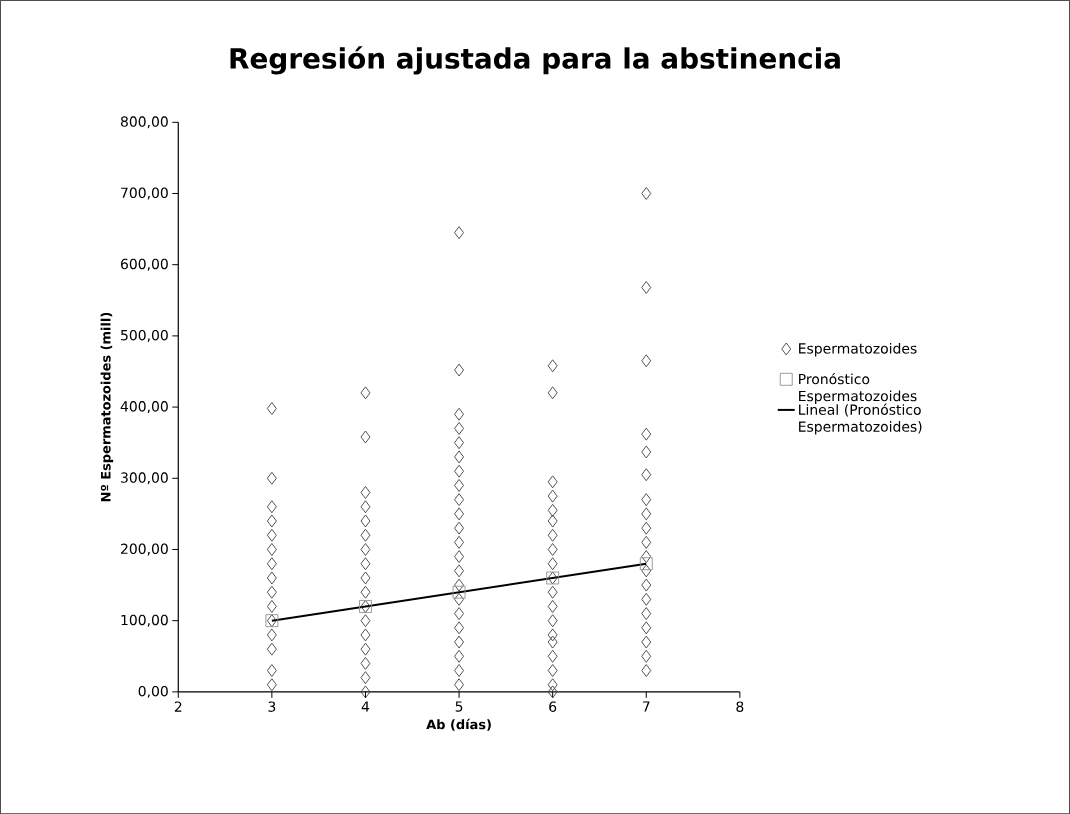 This screenshot has width=1070, height=814. I want to click on y-tick-label: 300,00, so click(144, 478).